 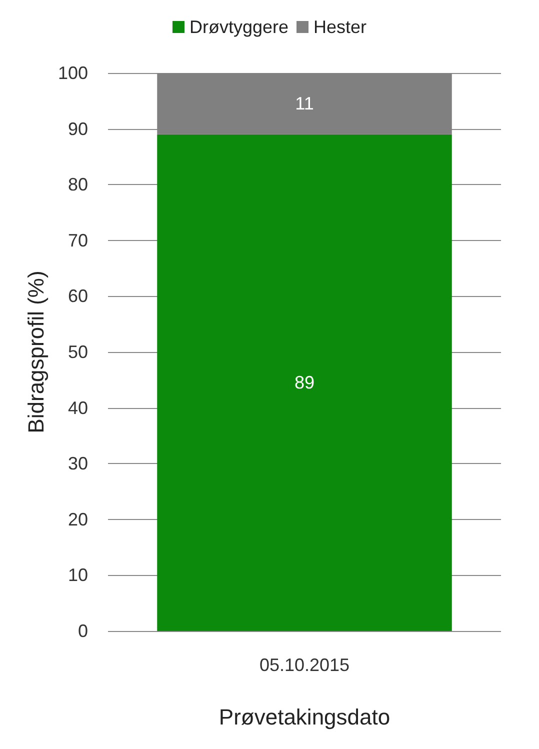 What do you see at coordinates (83, 631) in the screenshot?
I see `y-tick-label: 0` at bounding box center [83, 631].